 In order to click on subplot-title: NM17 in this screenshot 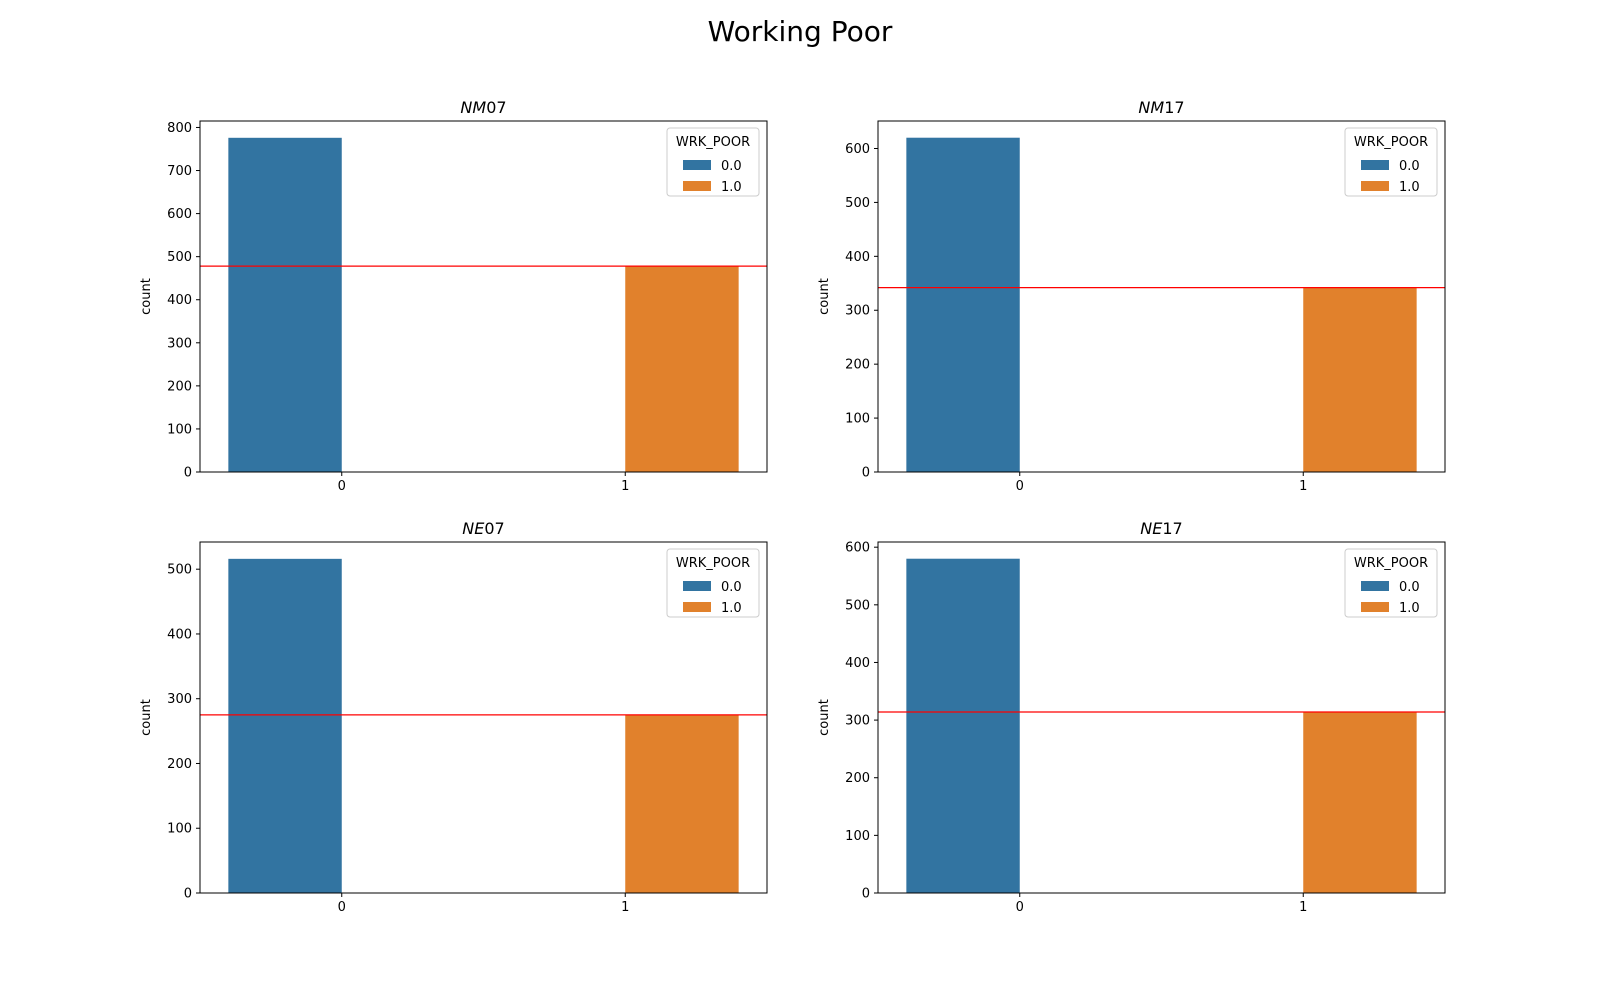, I will do `click(1161, 107)`.